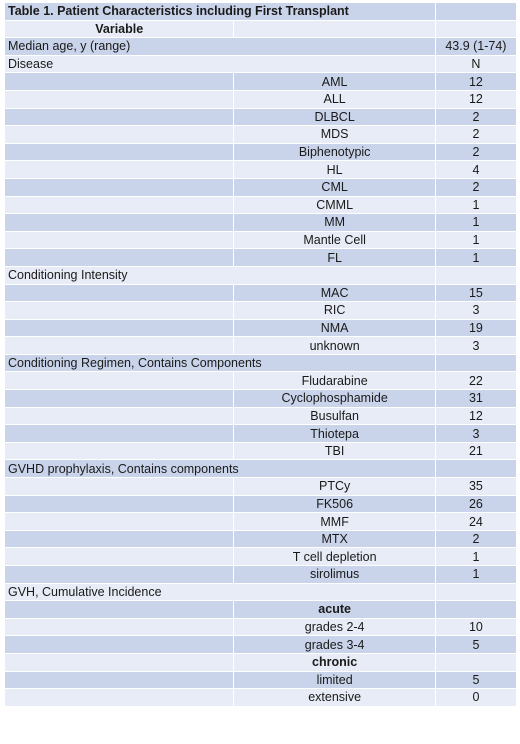 Image resolution: width=520 pixels, height=744 pixels. I want to click on table-row: FK506 26, so click(260, 504).